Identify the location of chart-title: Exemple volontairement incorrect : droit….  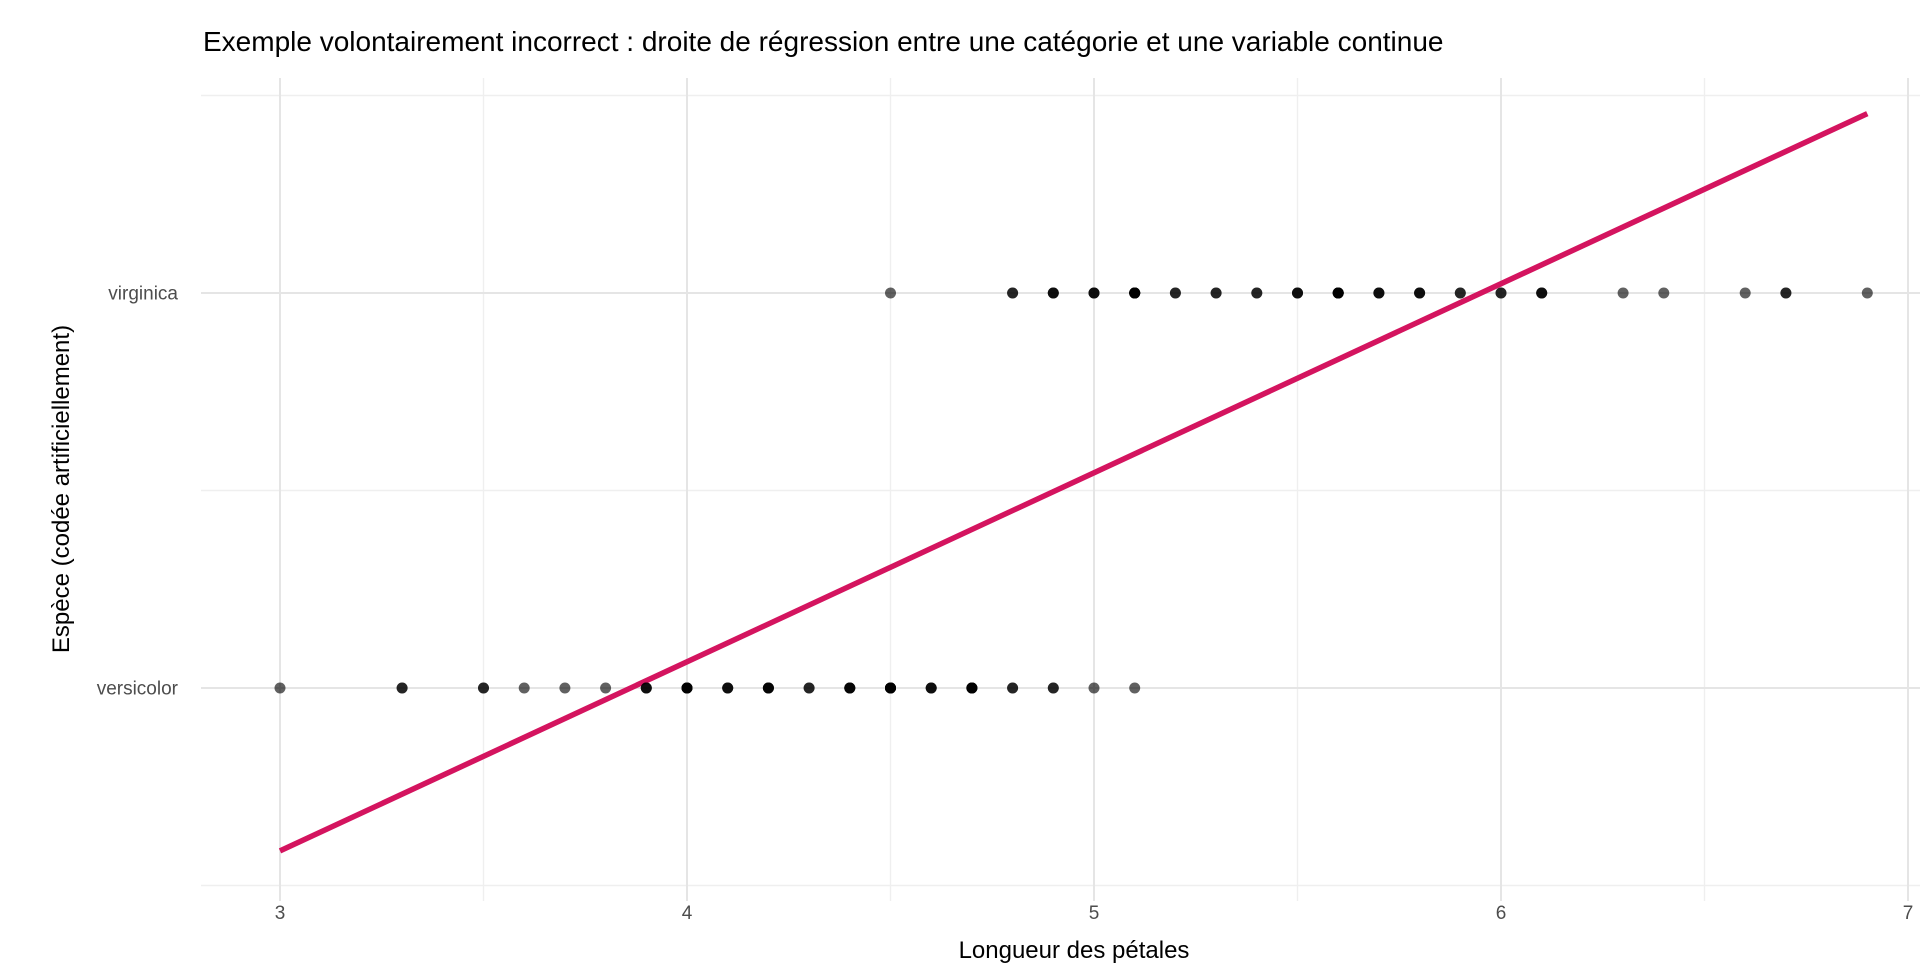
(823, 41).